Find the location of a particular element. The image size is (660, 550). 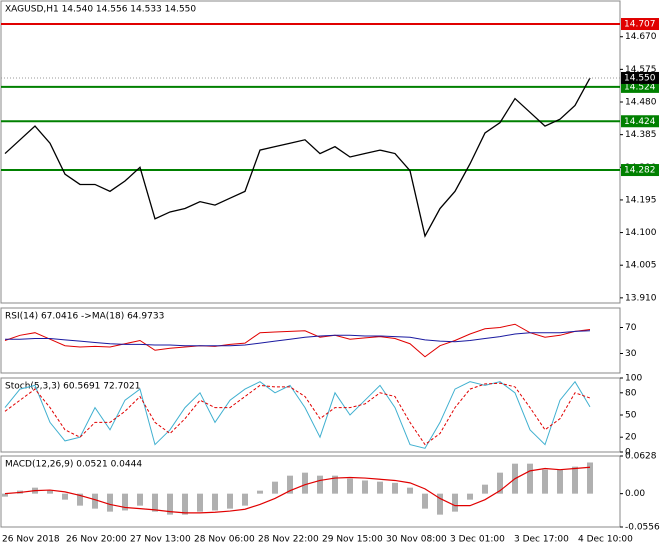

x-tick-label: 29 Nov 15:00 is located at coordinates (352, 540).